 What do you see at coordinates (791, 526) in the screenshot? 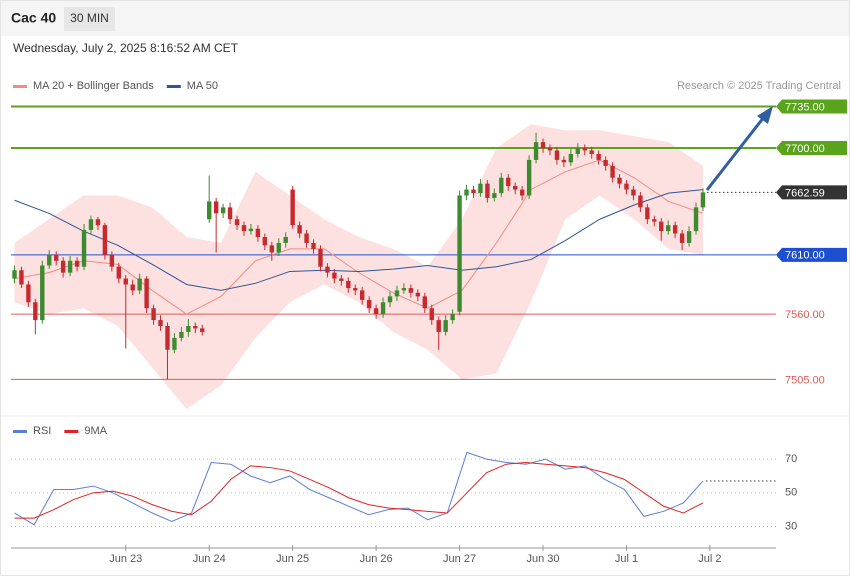
I see `y-tick-label: 30` at bounding box center [791, 526].